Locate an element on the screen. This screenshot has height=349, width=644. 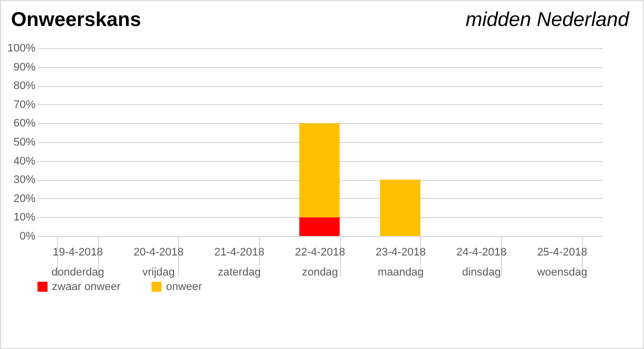
x-tick-label: 20-4-2018 vrijdag is located at coordinates (158, 262).